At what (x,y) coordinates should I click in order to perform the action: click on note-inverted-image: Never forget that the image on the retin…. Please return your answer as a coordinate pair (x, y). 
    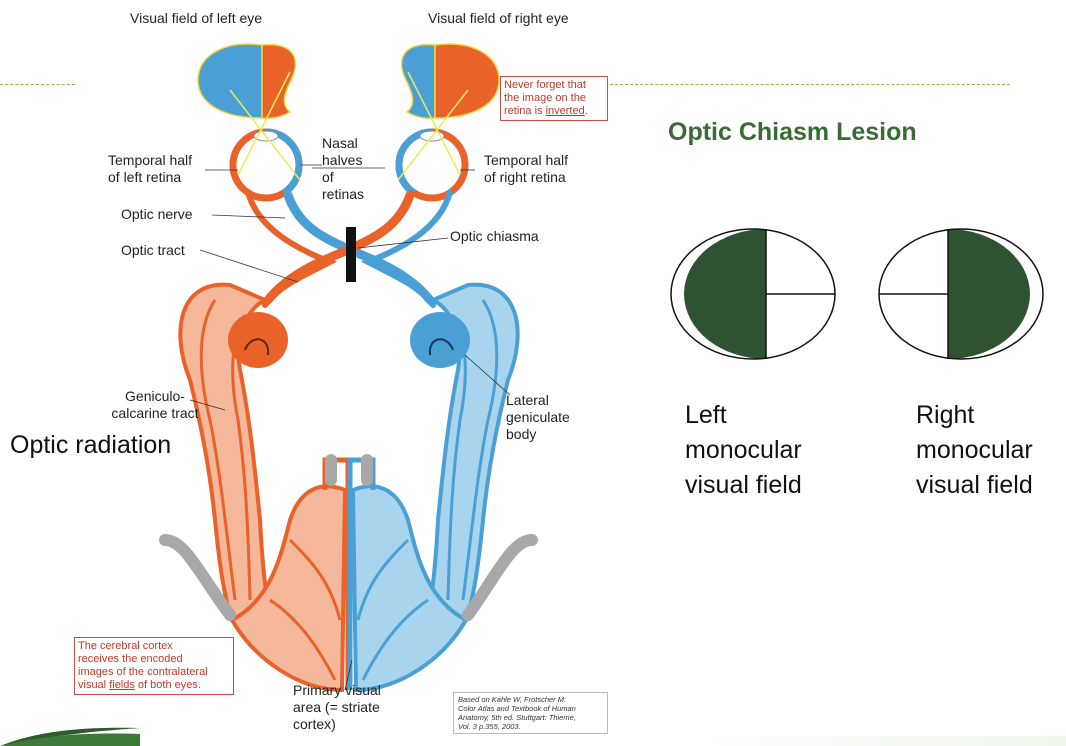
    Looking at the image, I should click on (554, 98).